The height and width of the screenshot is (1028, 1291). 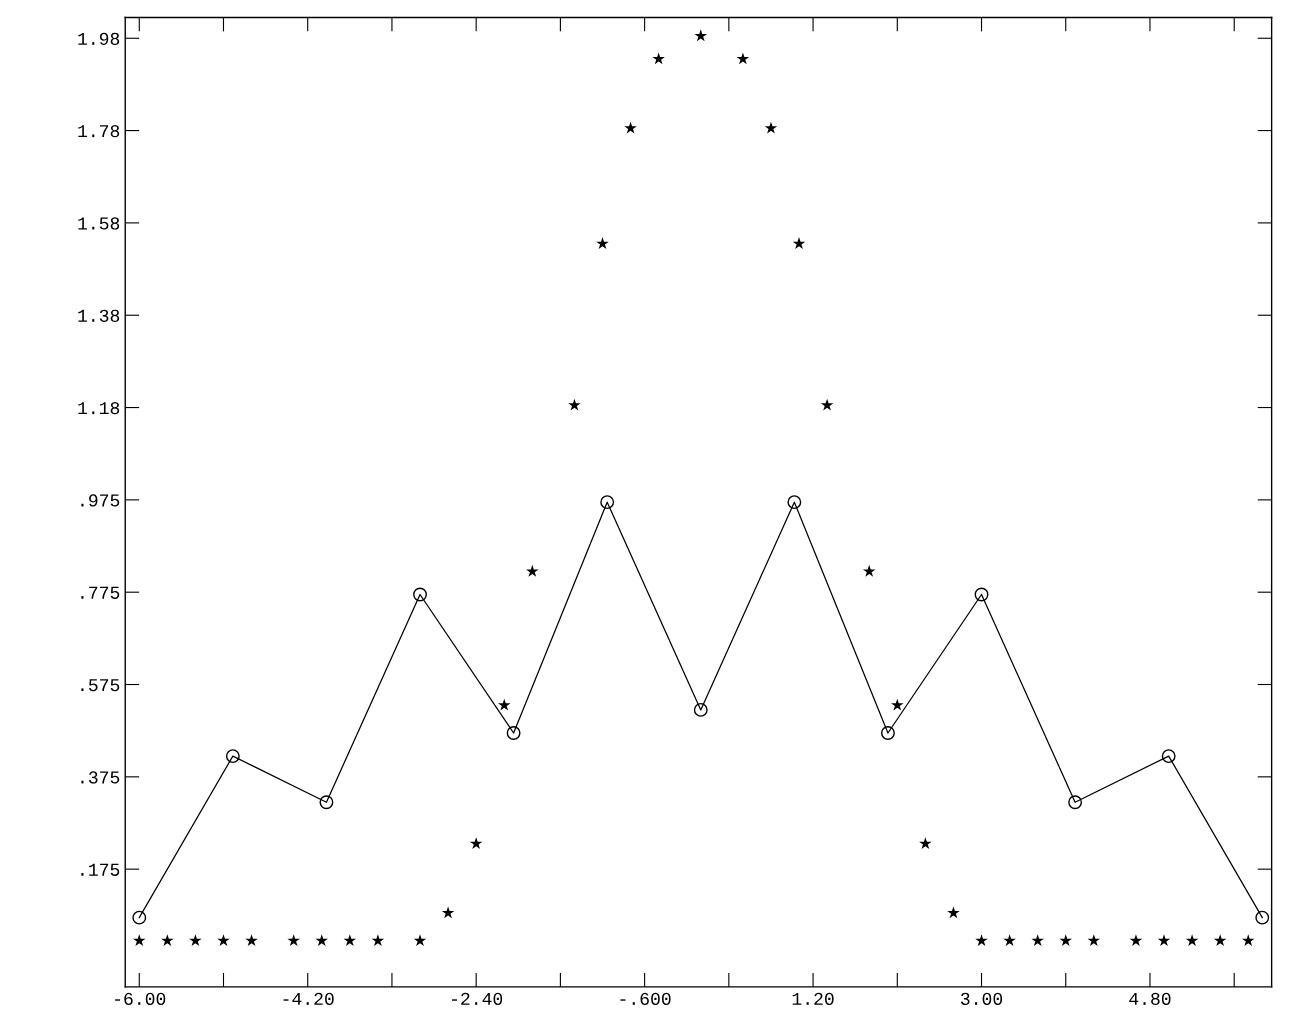 What do you see at coordinates (99, 223) in the screenshot?
I see `y-tick-label: 1.58` at bounding box center [99, 223].